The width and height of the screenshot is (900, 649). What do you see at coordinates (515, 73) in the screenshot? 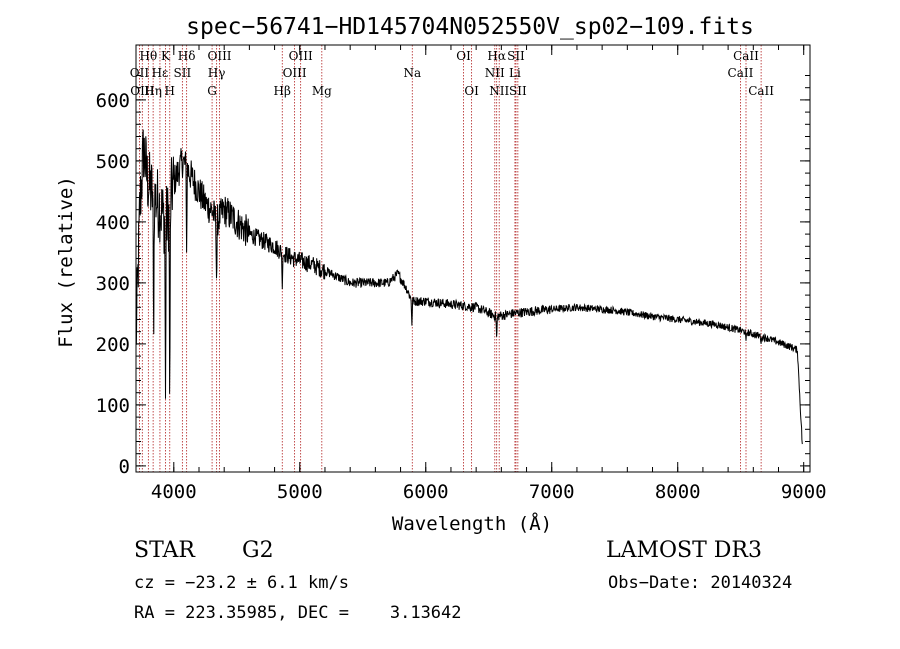
I see `spectral-line-label: Li` at bounding box center [515, 73].